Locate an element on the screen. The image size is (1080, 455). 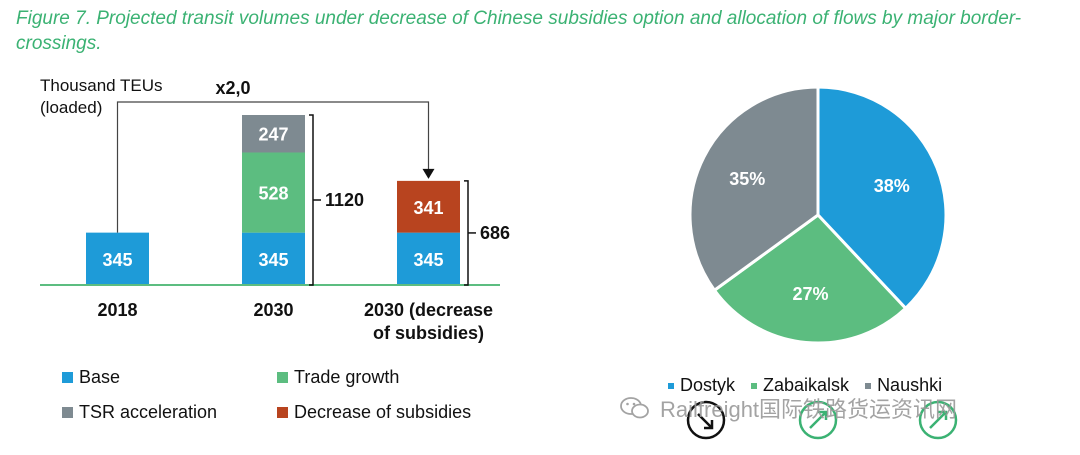
watermark: Railfreight国际铁路货运资讯网 is located at coordinates (788, 408).